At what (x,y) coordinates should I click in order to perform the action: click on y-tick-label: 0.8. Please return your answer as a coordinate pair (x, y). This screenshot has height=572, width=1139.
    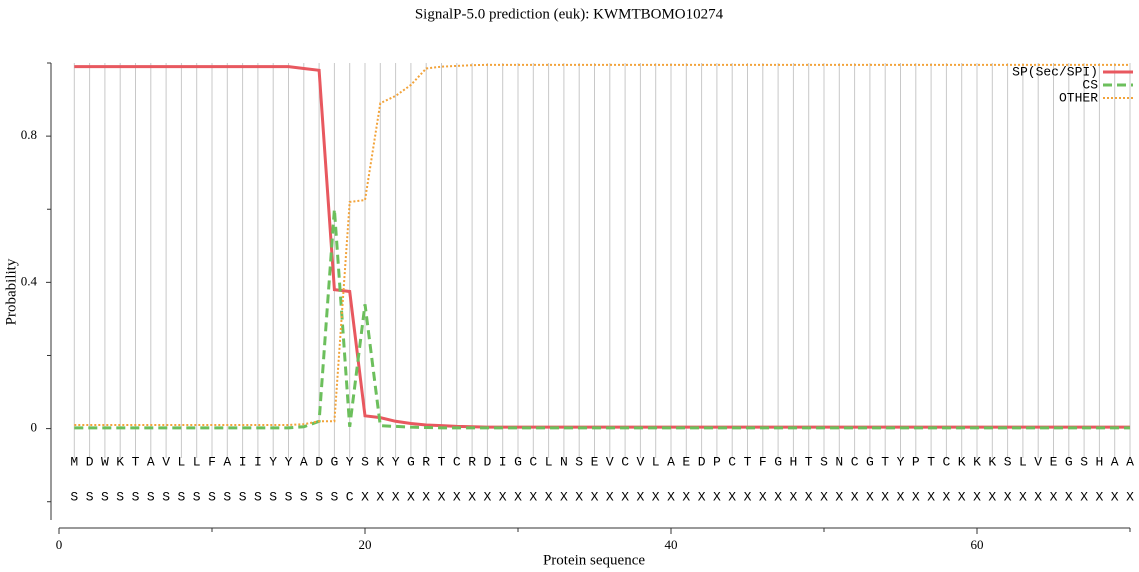
    Looking at the image, I should click on (29, 134).